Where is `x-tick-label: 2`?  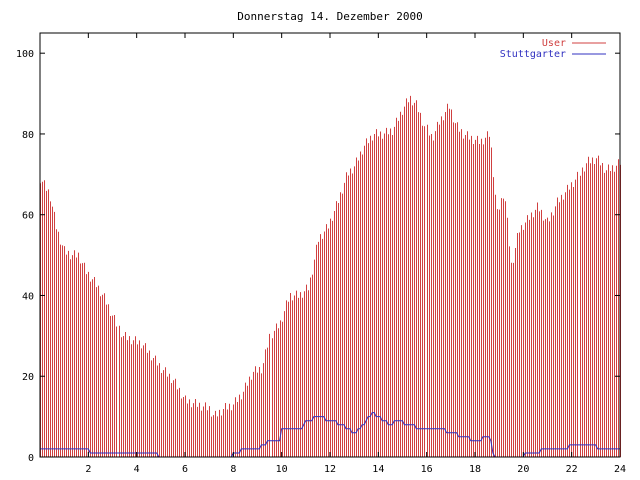
x-tick-label: 2 is located at coordinates (88, 469).